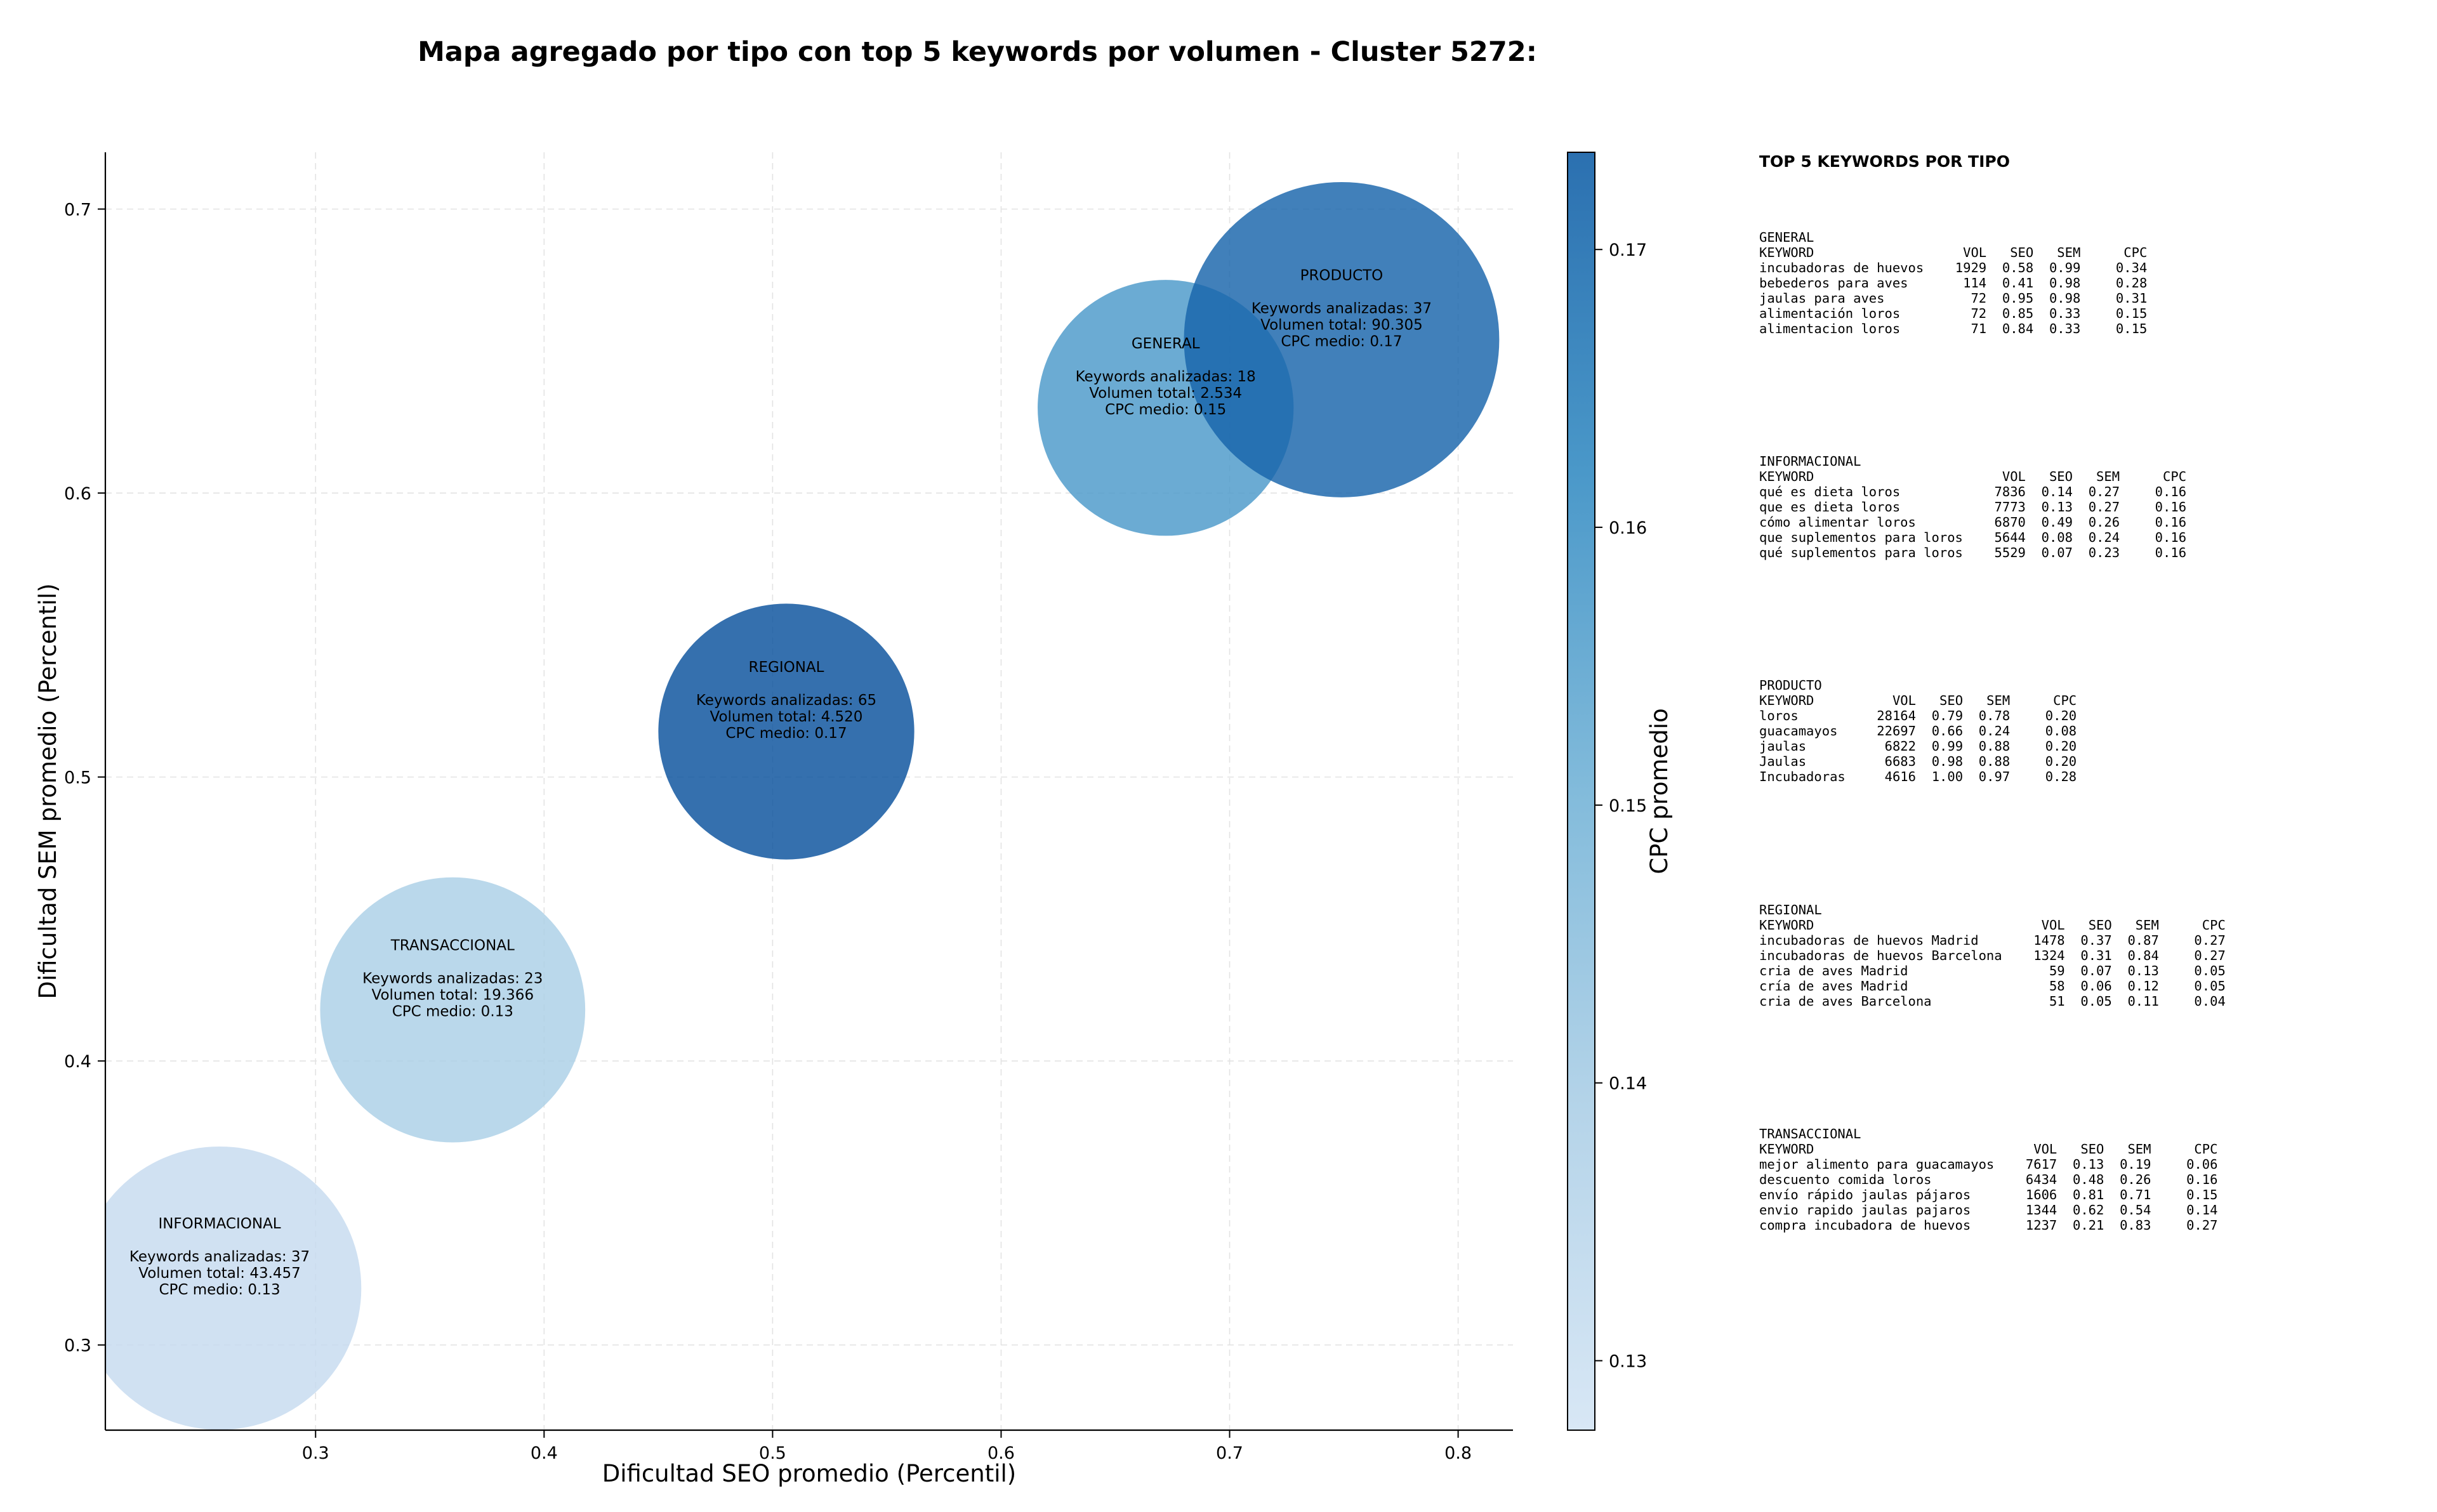 The width and height of the screenshot is (2437, 1512). I want to click on keyword-row: que es dieta loros 7773 0.13 0.27 0.16, so click(1973, 507).